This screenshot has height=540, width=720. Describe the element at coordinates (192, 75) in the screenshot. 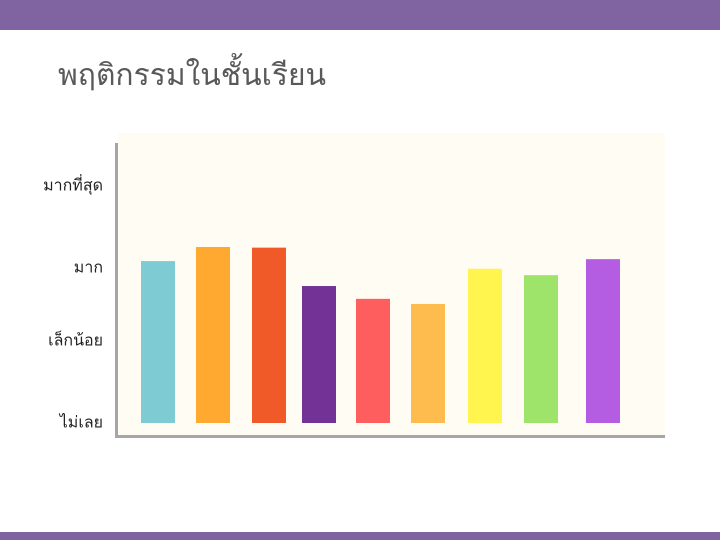

I see `slide-title: พฤติกรรมในชั้นเรียน` at that location.